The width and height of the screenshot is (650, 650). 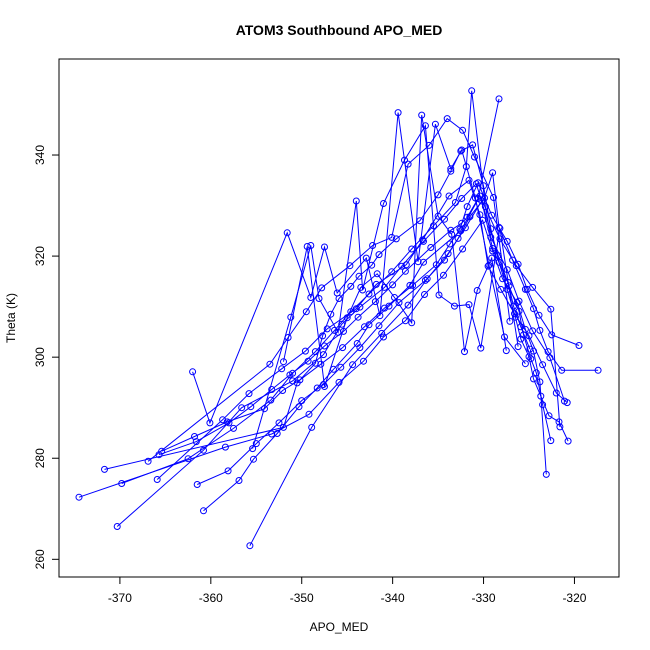 What do you see at coordinates (395, 251) in the screenshot?
I see `series-line` at bounding box center [395, 251].